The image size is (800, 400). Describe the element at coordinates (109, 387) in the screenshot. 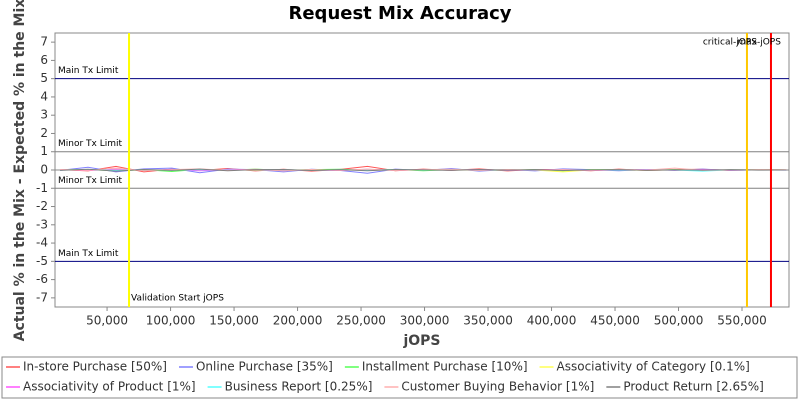

I see `legend-label: Associativity of Product [1%]` at that location.